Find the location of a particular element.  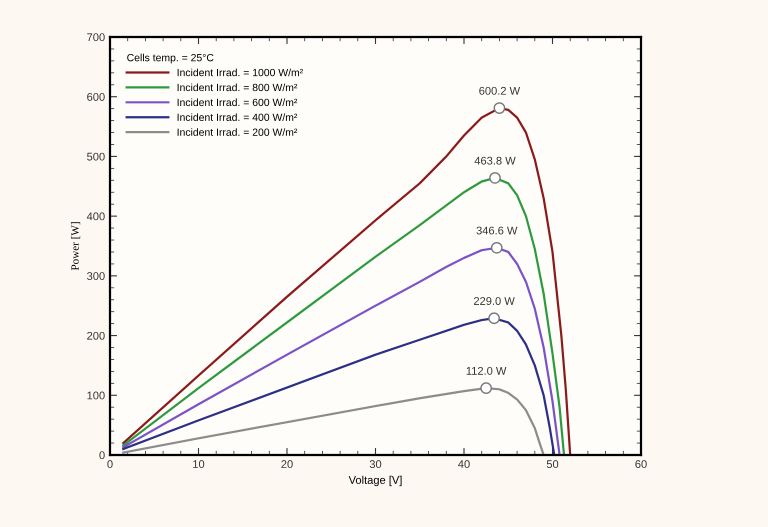

x-tick-label: 60 is located at coordinates (641, 464).